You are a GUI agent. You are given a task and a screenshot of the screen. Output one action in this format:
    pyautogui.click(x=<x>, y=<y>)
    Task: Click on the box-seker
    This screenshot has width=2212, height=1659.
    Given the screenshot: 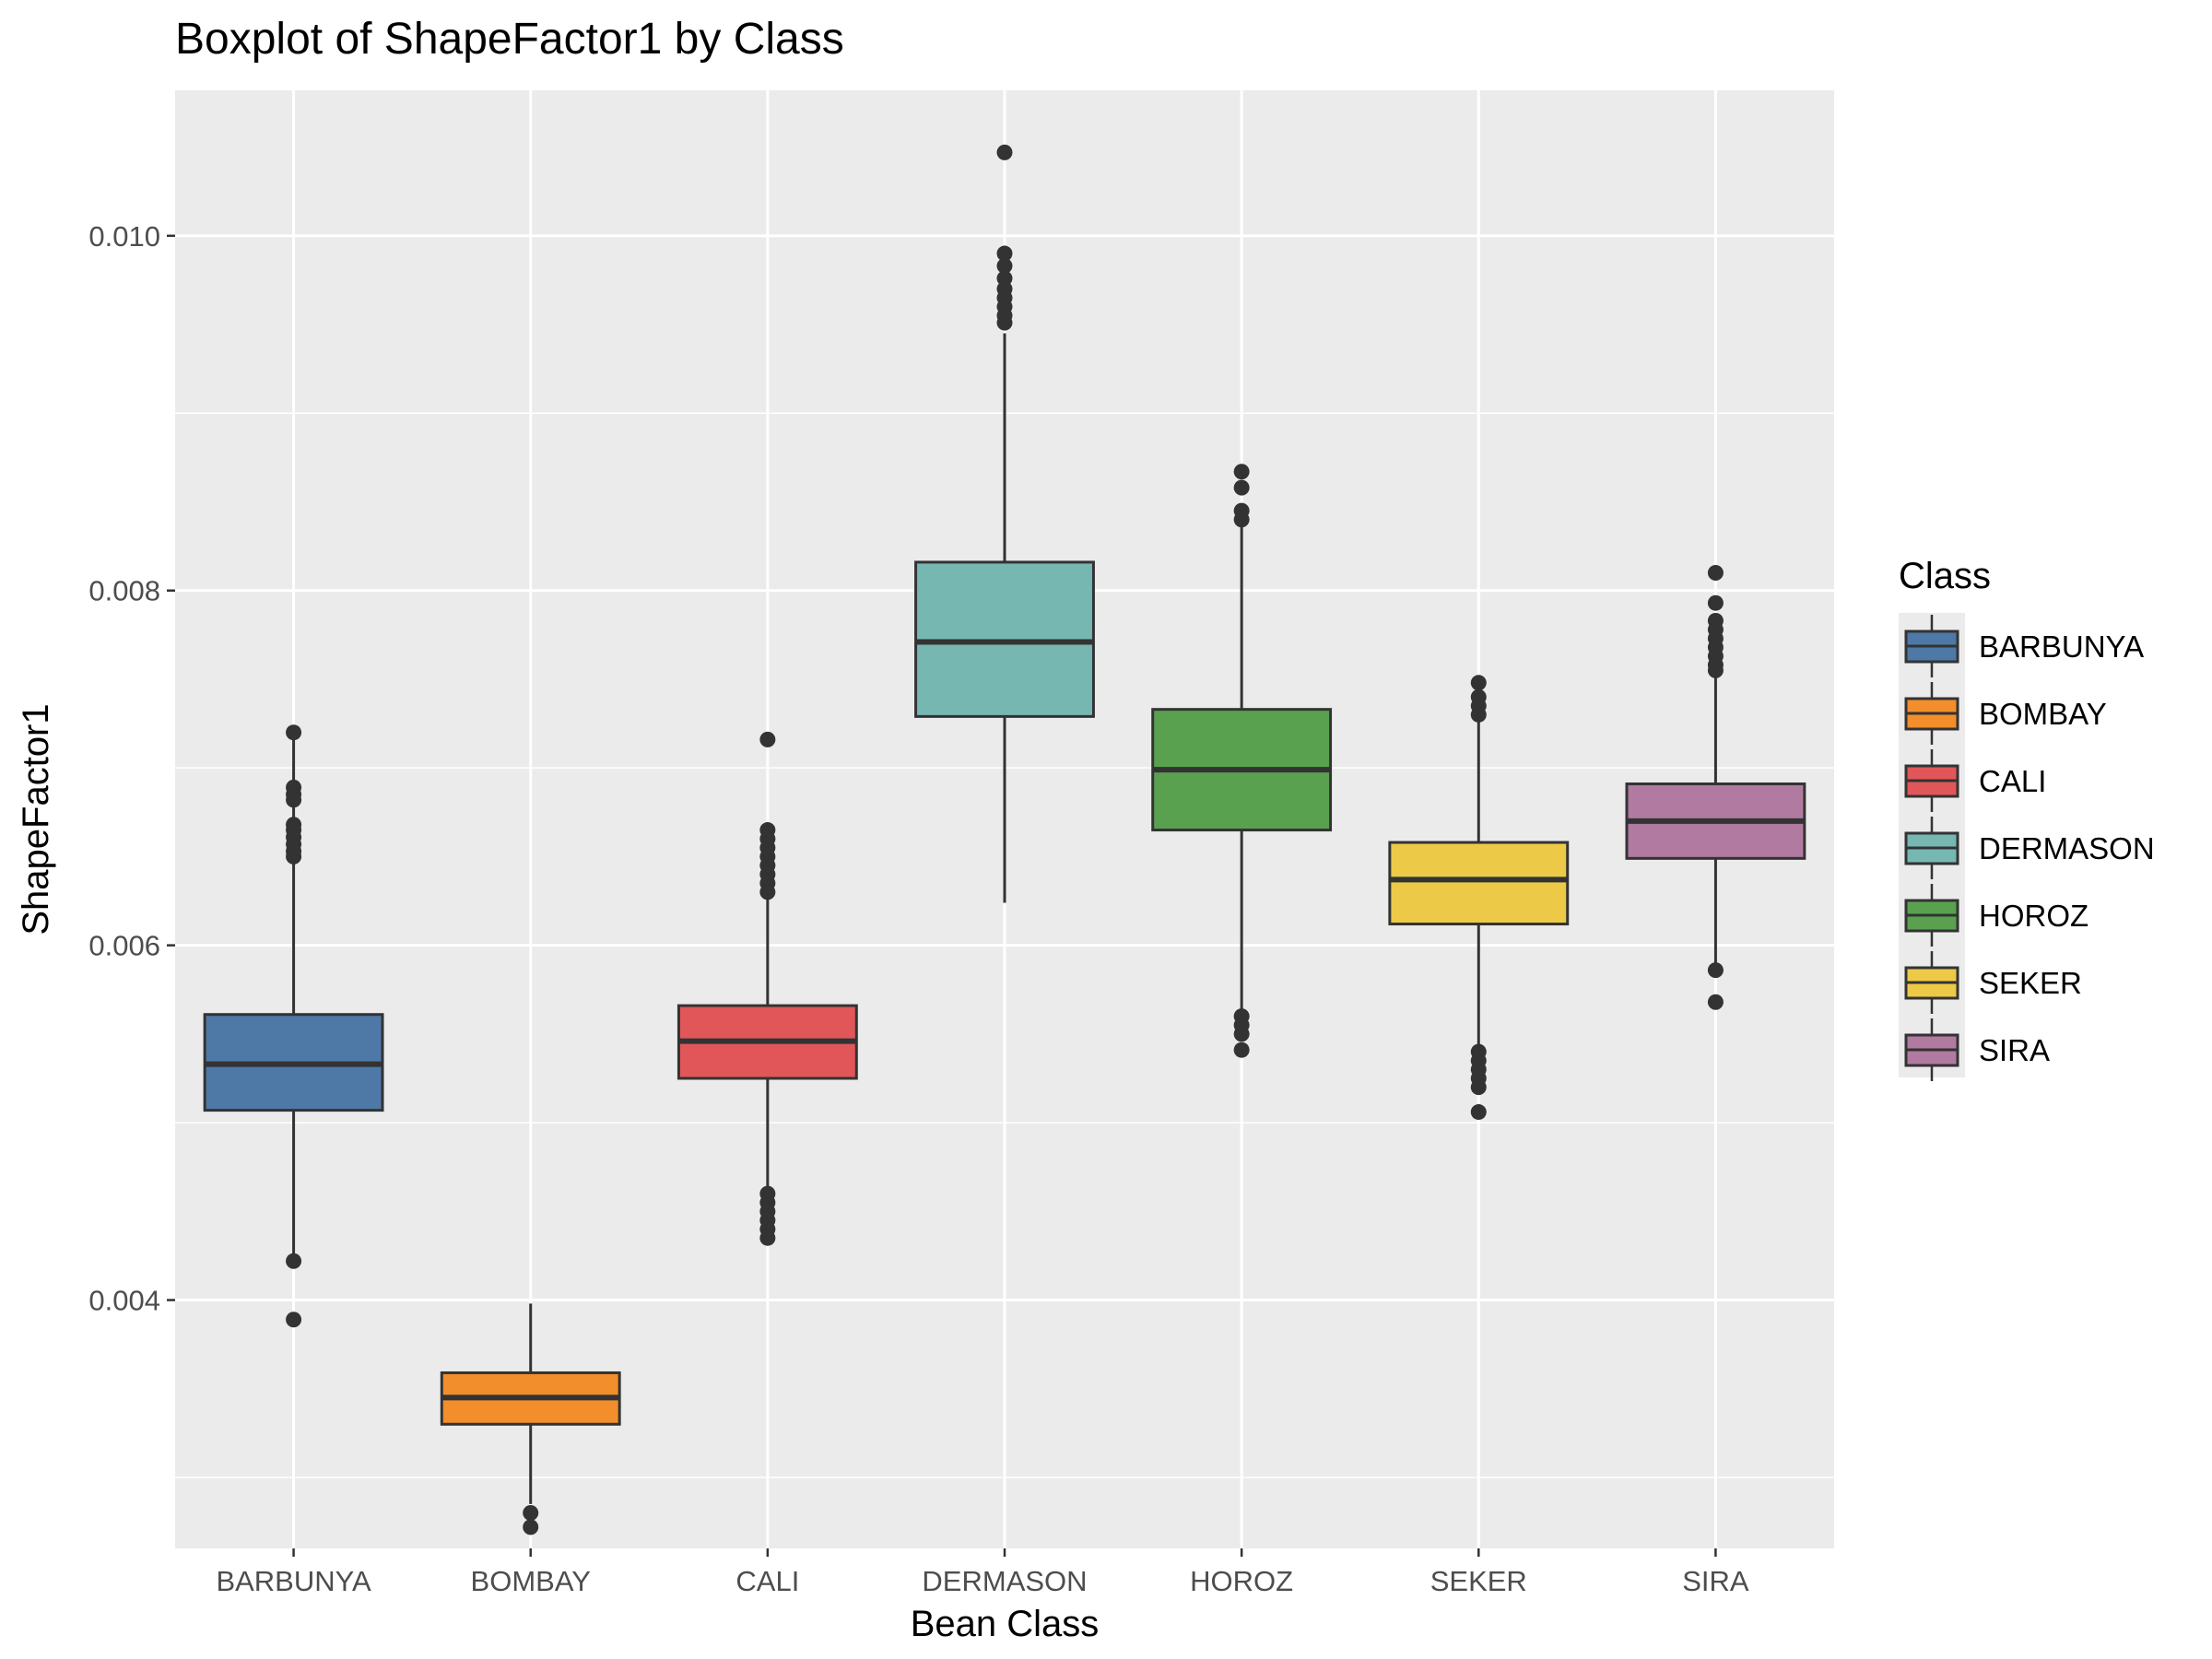 What is the action you would take?
    pyautogui.click(x=1479, y=898)
    